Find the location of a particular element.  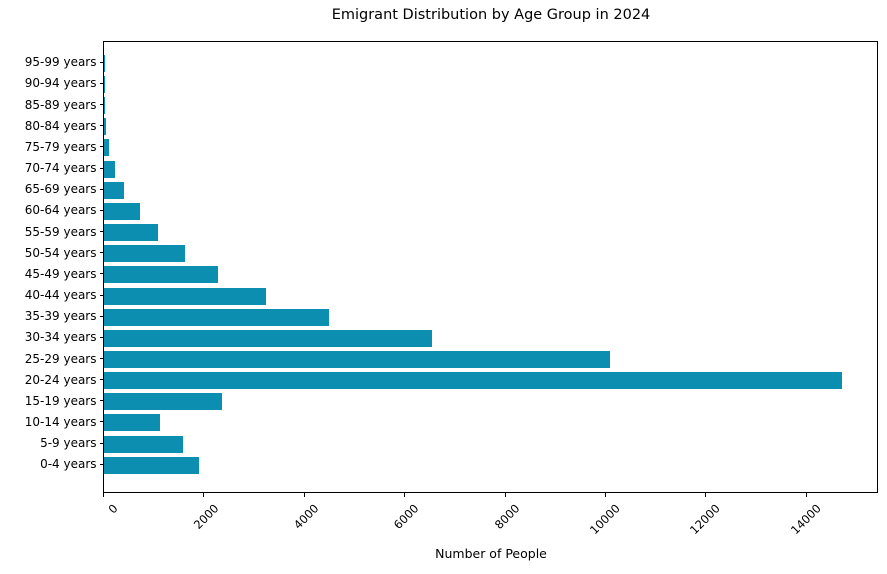

y-tick-label: 30-34 years is located at coordinates (60, 337).